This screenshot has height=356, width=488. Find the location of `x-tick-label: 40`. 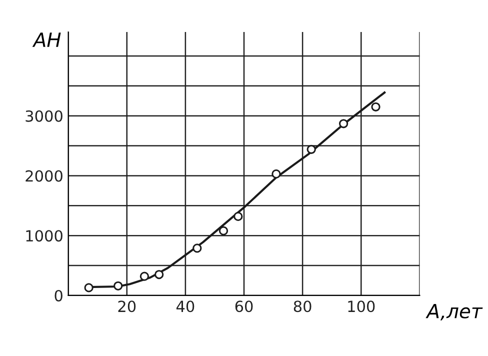

x-tick-label: 40 is located at coordinates (185, 306).